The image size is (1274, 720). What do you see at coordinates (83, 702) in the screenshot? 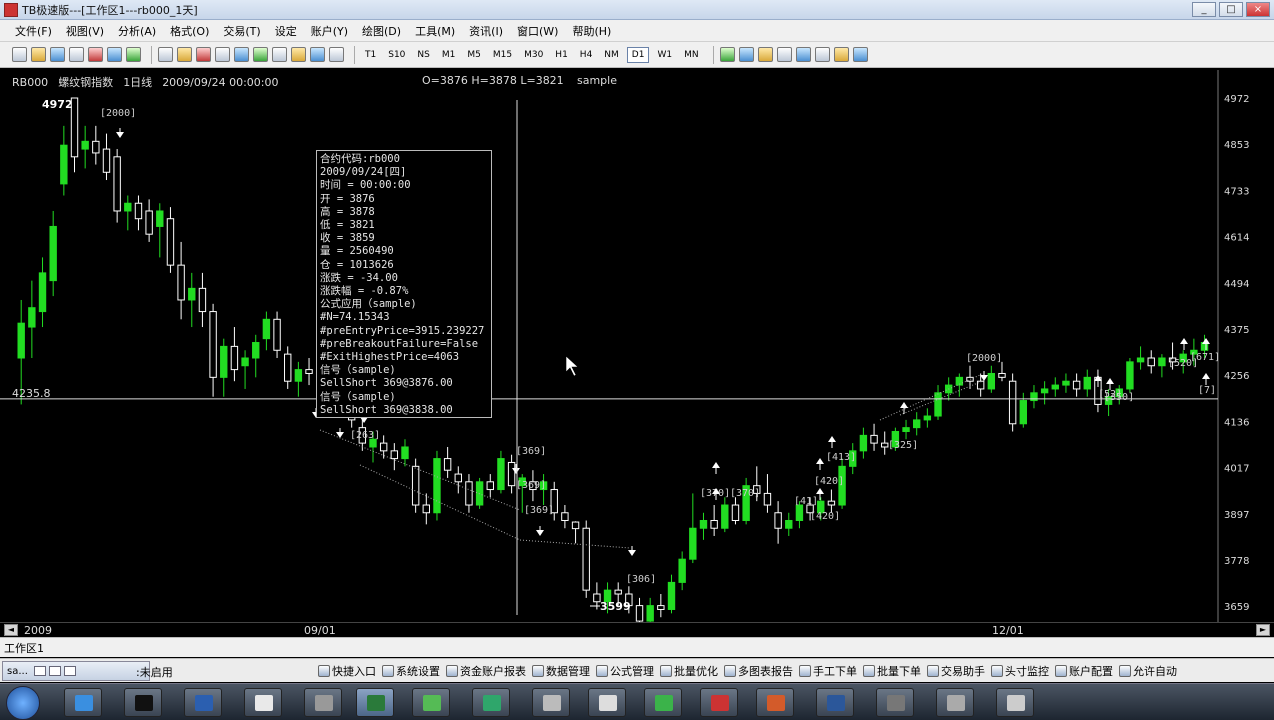
I see `ie-browser-icon` at bounding box center [83, 702].